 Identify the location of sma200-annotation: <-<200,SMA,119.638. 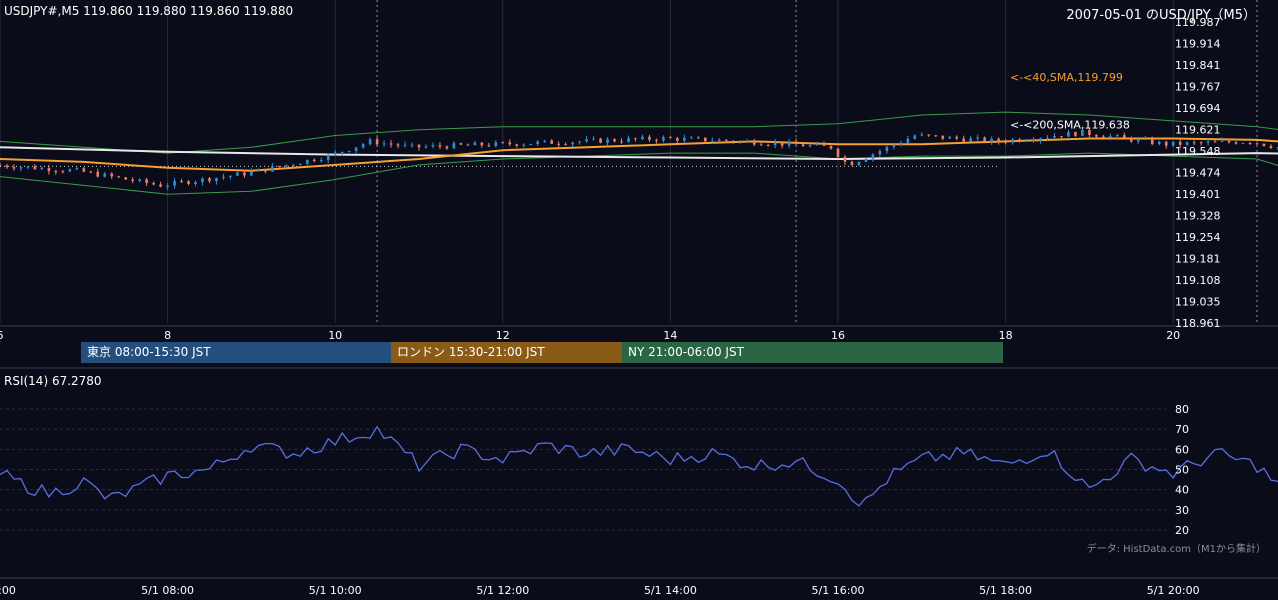
(1070, 124).